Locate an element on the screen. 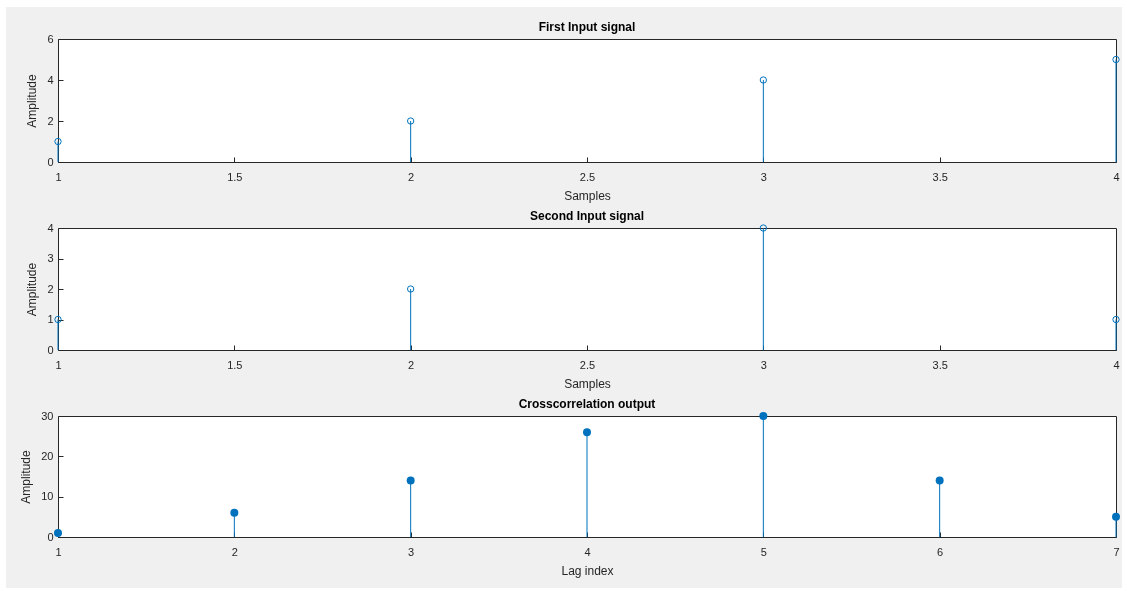 Image resolution: width=1127 pixels, height=591 pixels. y-tick-label: 1 is located at coordinates (50, 319).